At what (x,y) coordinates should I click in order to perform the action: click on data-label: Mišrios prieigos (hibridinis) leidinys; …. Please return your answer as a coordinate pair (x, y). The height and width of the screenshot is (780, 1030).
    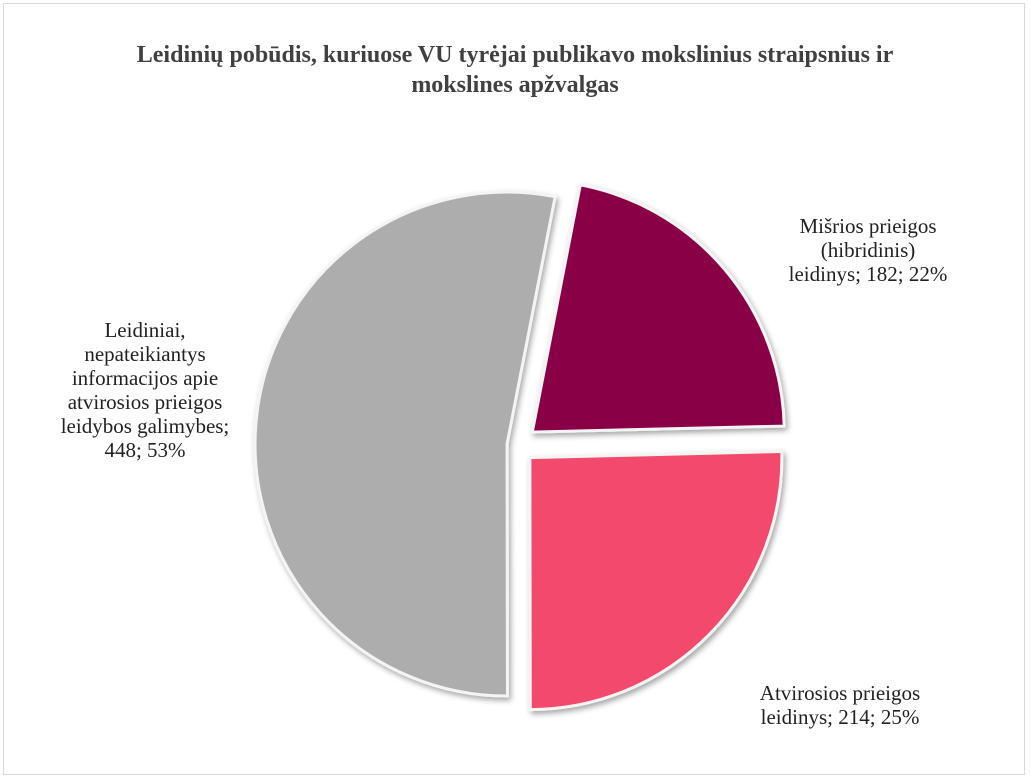
    Looking at the image, I should click on (868, 250).